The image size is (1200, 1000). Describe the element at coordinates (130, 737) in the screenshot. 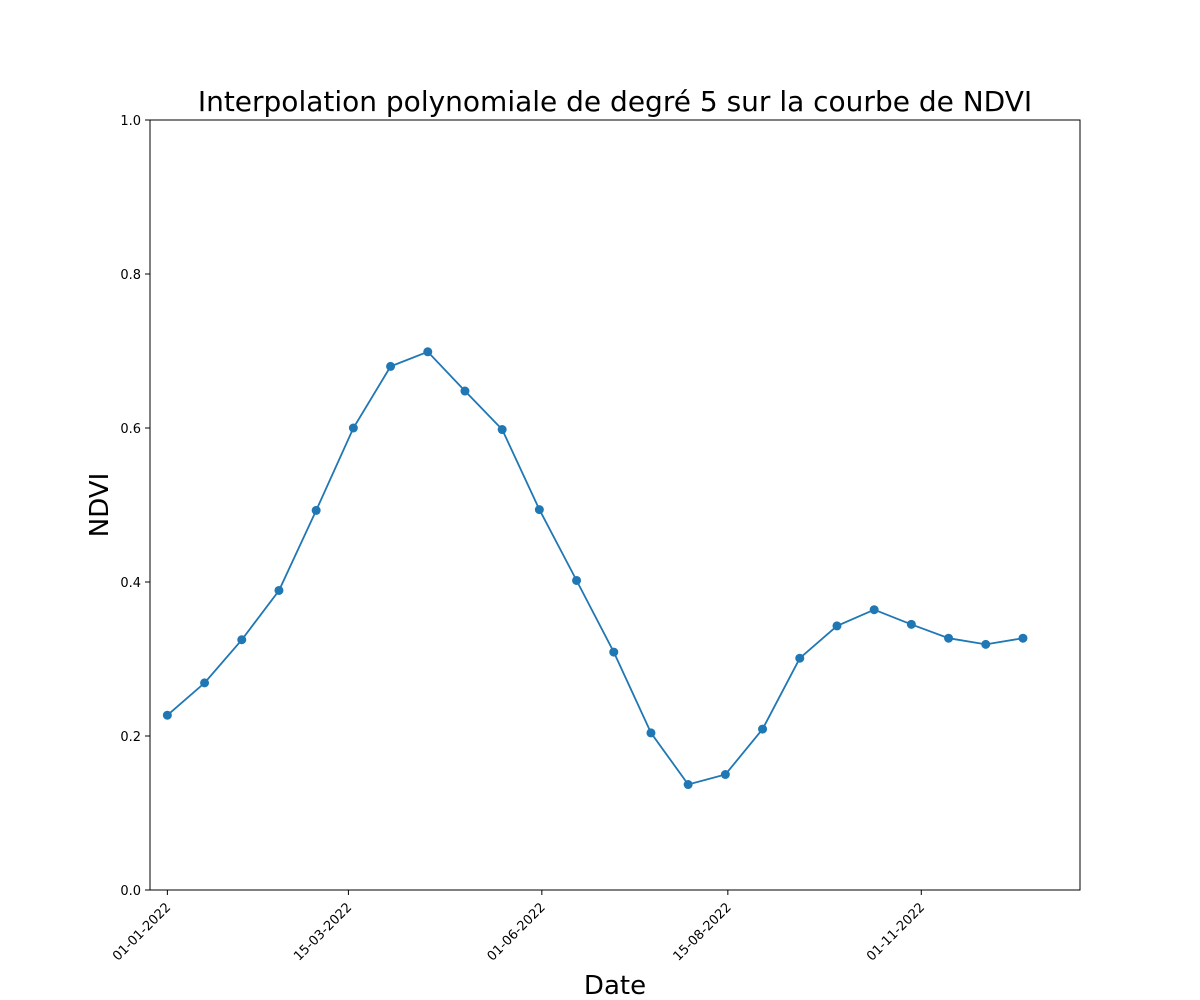

I see `y-tick-label: 0.2` at that location.